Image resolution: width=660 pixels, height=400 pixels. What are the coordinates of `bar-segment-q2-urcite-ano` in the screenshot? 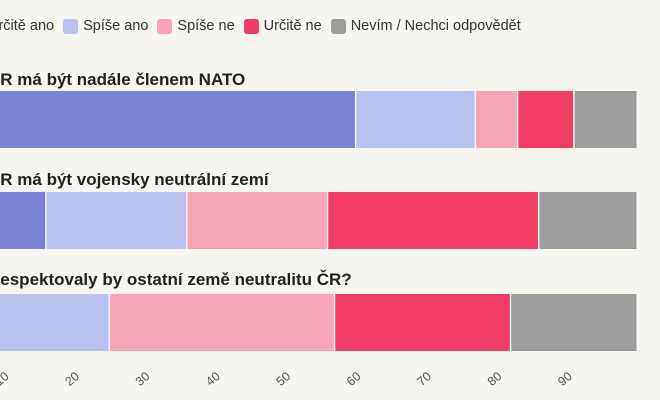 It's located at (23, 220).